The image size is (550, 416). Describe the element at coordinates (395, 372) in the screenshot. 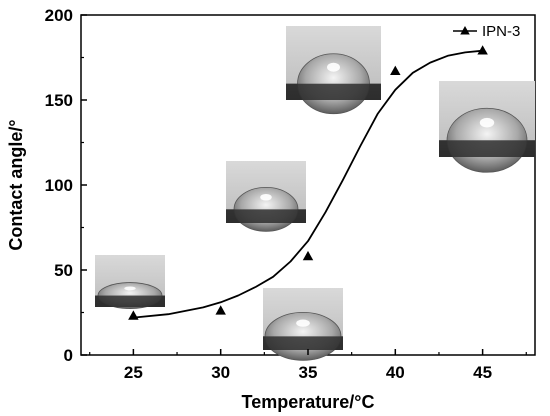

I see `x-tick-label: 40` at that location.